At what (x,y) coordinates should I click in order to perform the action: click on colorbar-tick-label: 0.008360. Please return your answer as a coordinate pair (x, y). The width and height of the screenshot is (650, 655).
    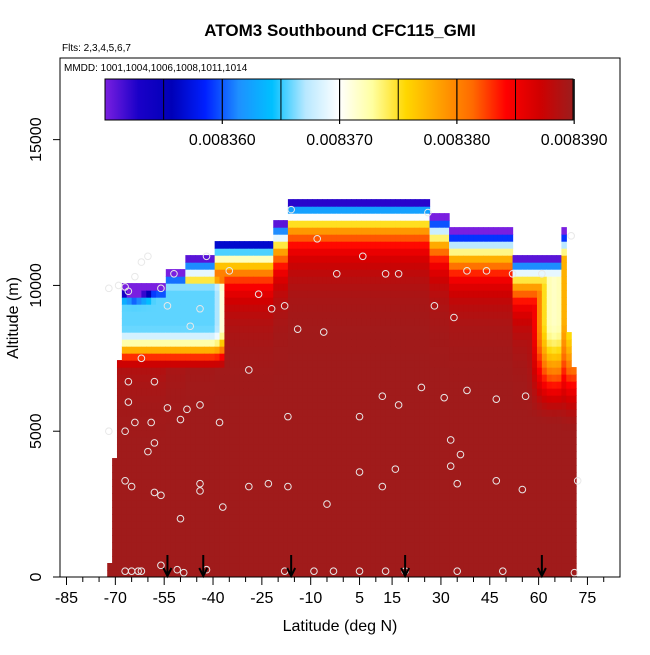
    Looking at the image, I should click on (222, 140).